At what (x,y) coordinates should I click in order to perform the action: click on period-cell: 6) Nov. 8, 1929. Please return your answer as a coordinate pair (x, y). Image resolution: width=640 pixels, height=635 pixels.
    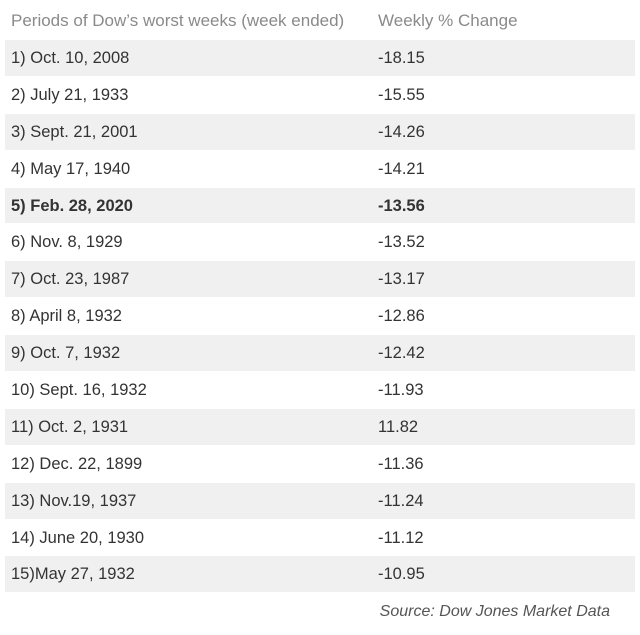
    Looking at the image, I should click on (67, 242).